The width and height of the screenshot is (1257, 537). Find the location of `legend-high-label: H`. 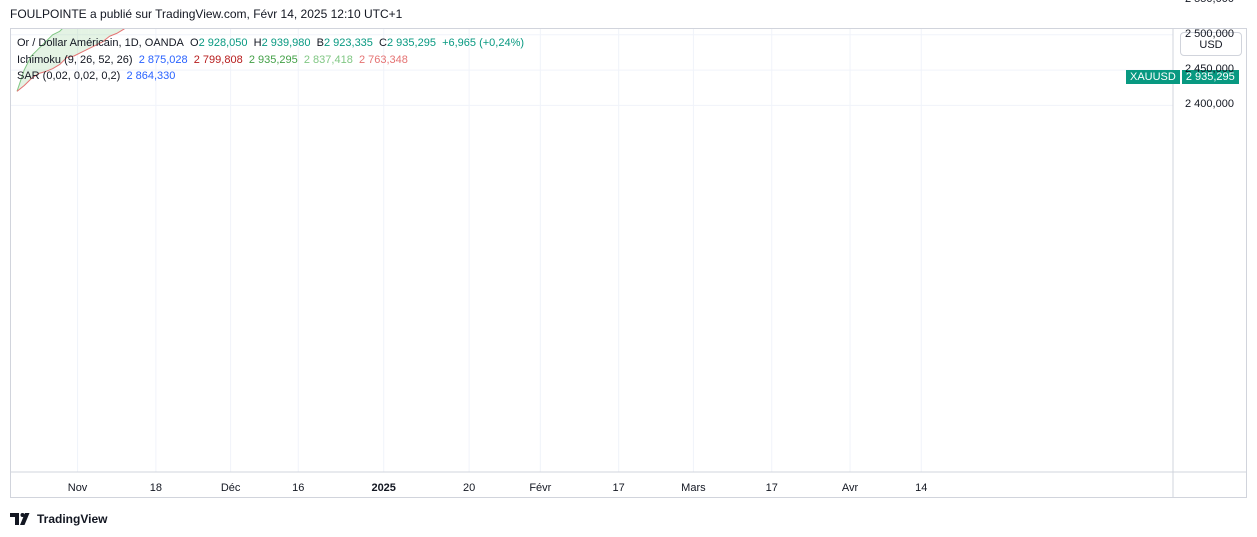

legend-high-label: H is located at coordinates (257, 43).